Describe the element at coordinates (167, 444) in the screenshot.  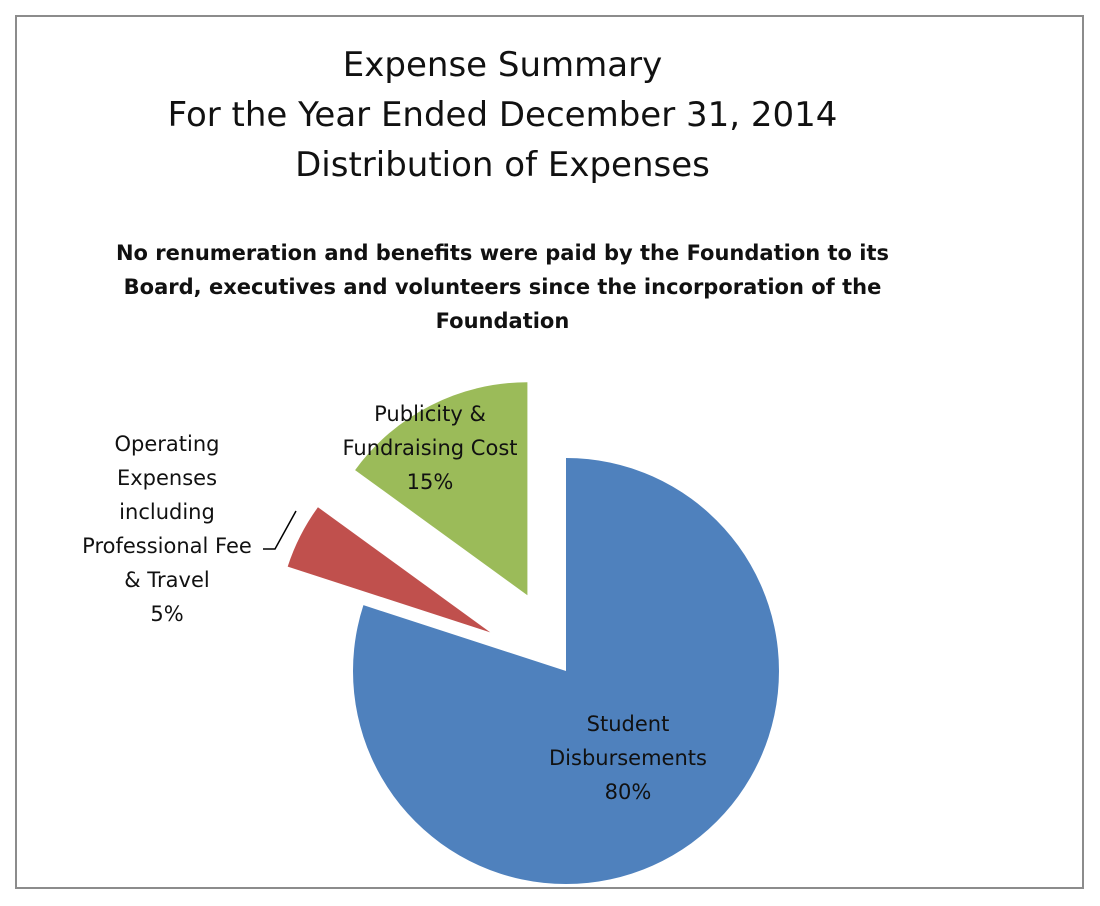
I see `label-operating-expenses-line-1: Operating` at that location.